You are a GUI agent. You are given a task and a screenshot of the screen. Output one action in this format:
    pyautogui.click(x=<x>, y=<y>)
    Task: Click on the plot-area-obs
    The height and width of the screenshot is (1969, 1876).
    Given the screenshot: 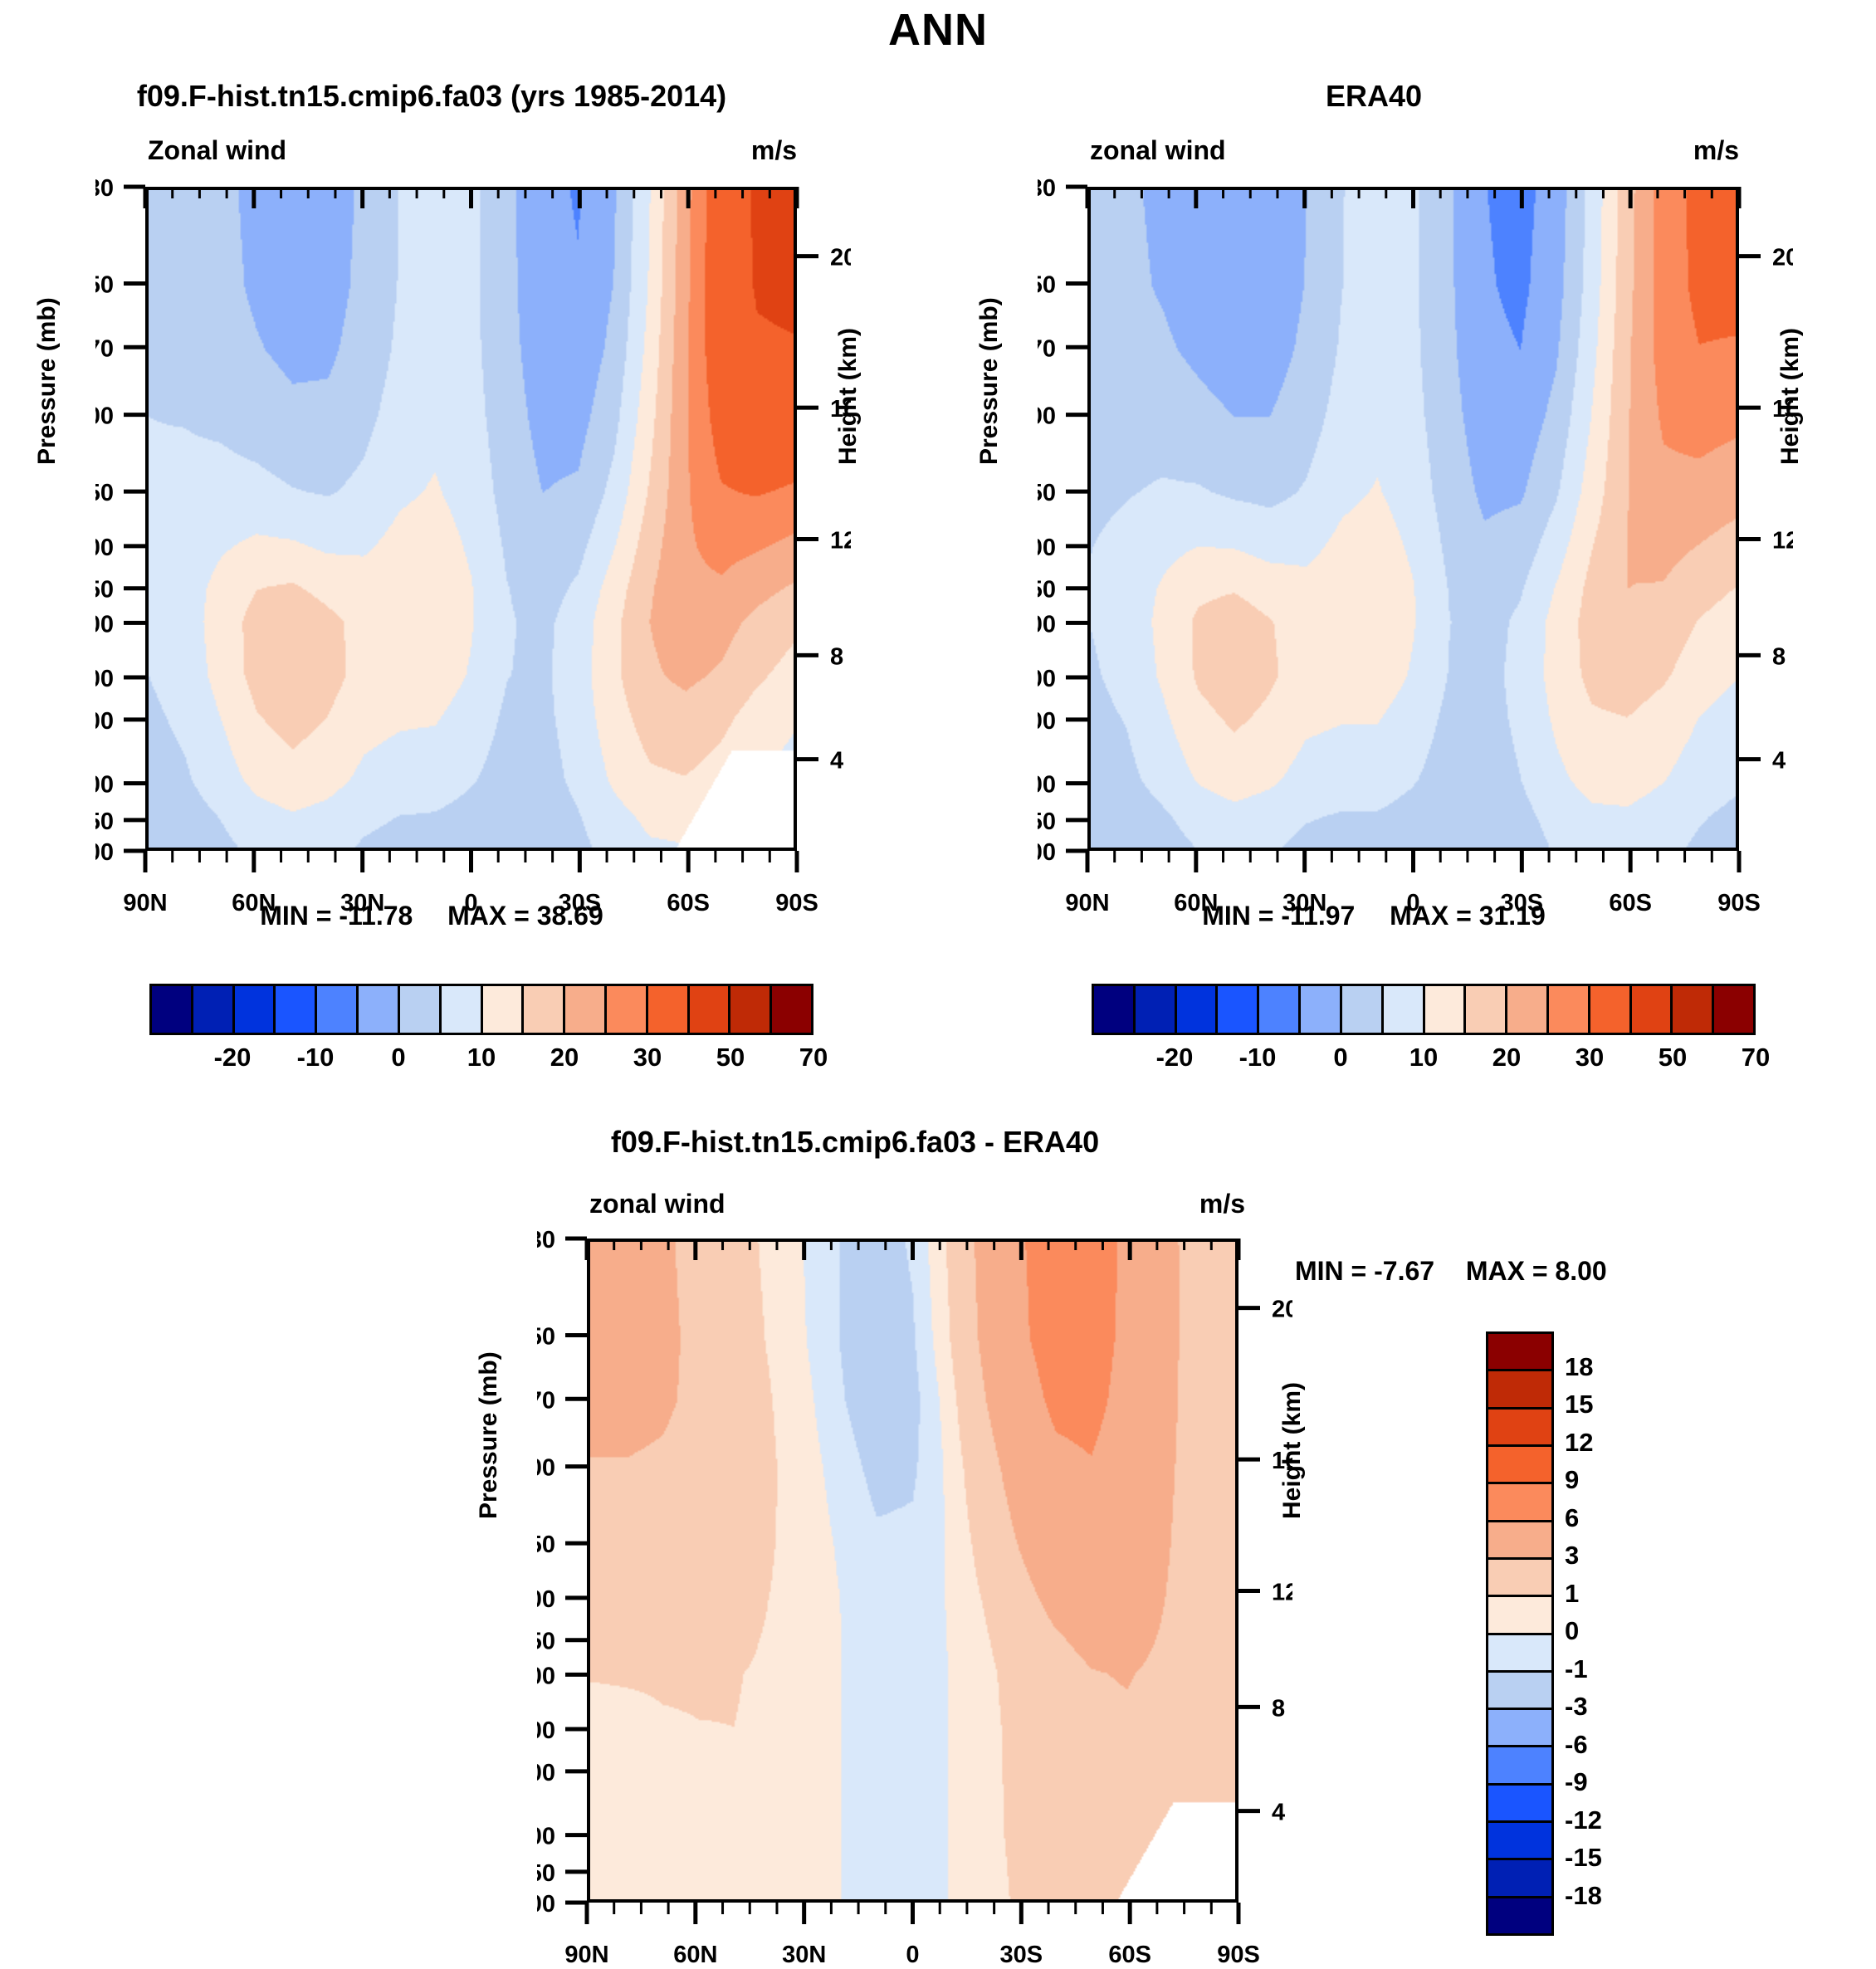 What is the action you would take?
    pyautogui.click(x=1413, y=519)
    